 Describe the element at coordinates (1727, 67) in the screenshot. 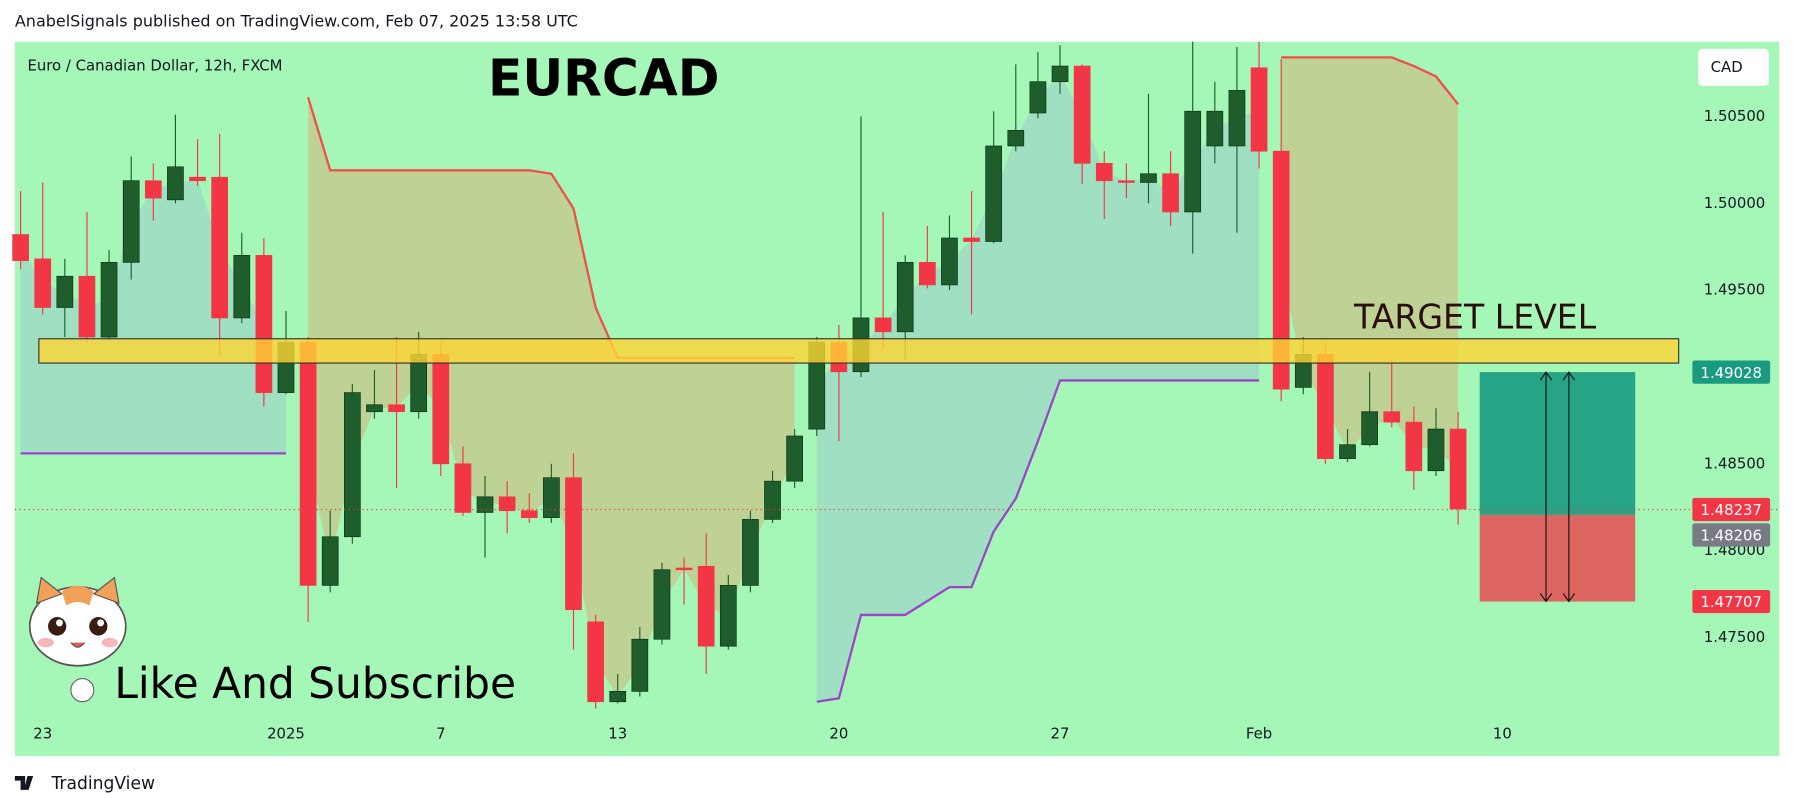

I see `currency-label: CAD` at that location.